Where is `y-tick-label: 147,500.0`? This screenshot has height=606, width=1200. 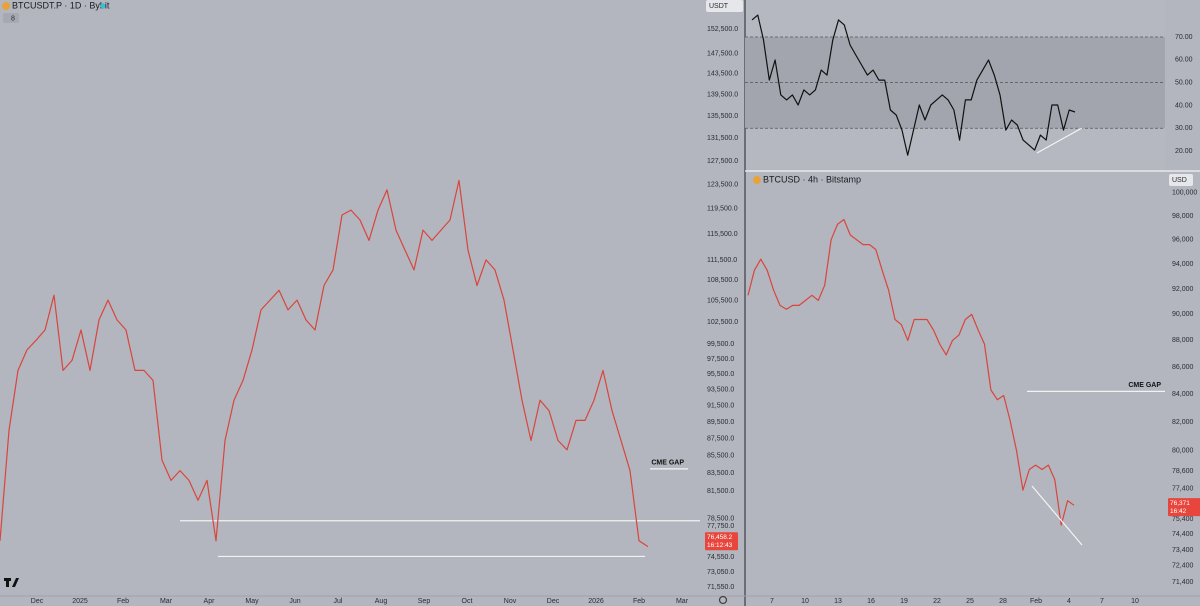
y-tick-label: 147,500.0 is located at coordinates (722, 53).